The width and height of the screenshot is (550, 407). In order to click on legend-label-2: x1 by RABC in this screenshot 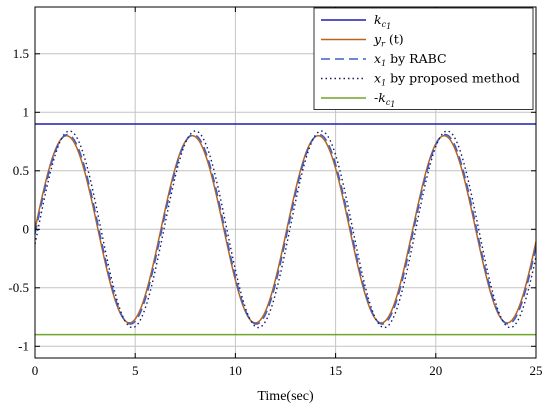, I will do `click(410, 59)`.